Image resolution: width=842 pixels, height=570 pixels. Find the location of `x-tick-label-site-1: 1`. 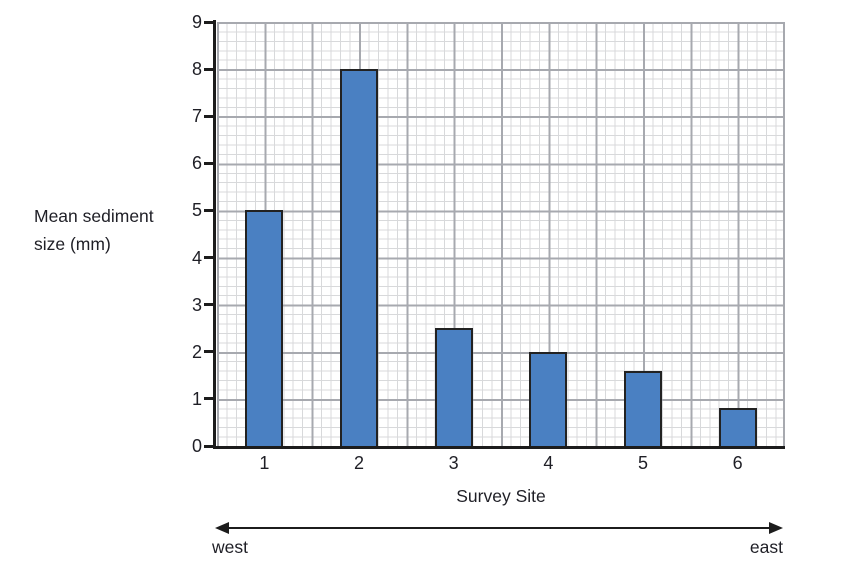

x-tick-label-site-1: 1 is located at coordinates (264, 463).